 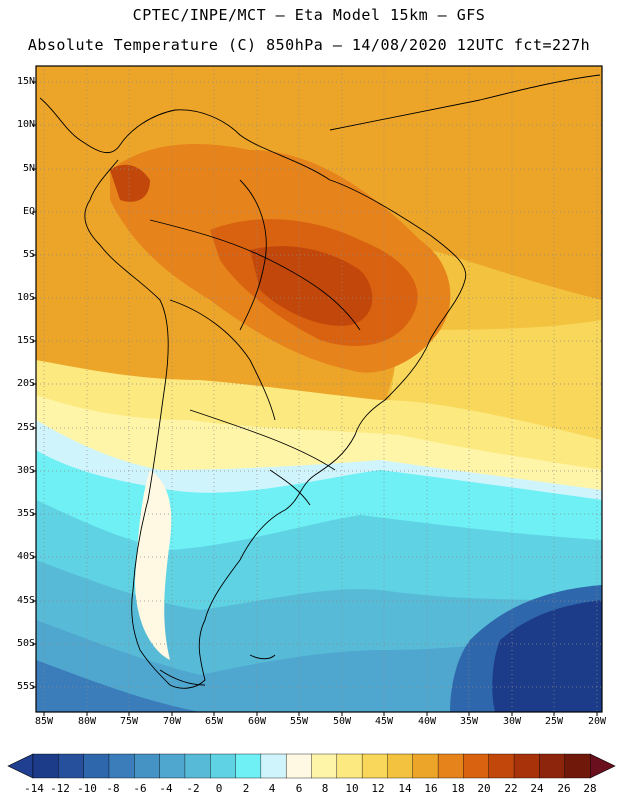 I want to click on colorbar-arrow-left, so click(x=20, y=766).